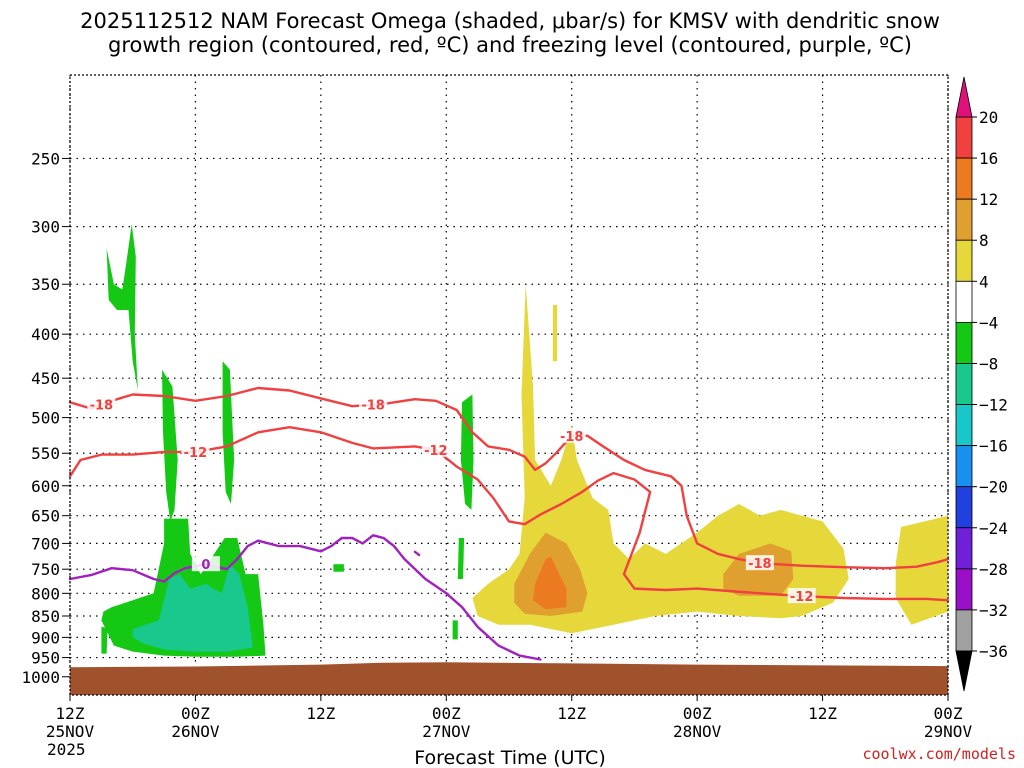 Image resolution: width=1024 pixels, height=768 pixels. Describe the element at coordinates (320, 713) in the screenshot. I see `x-tick-time-24: 12Z` at that location.